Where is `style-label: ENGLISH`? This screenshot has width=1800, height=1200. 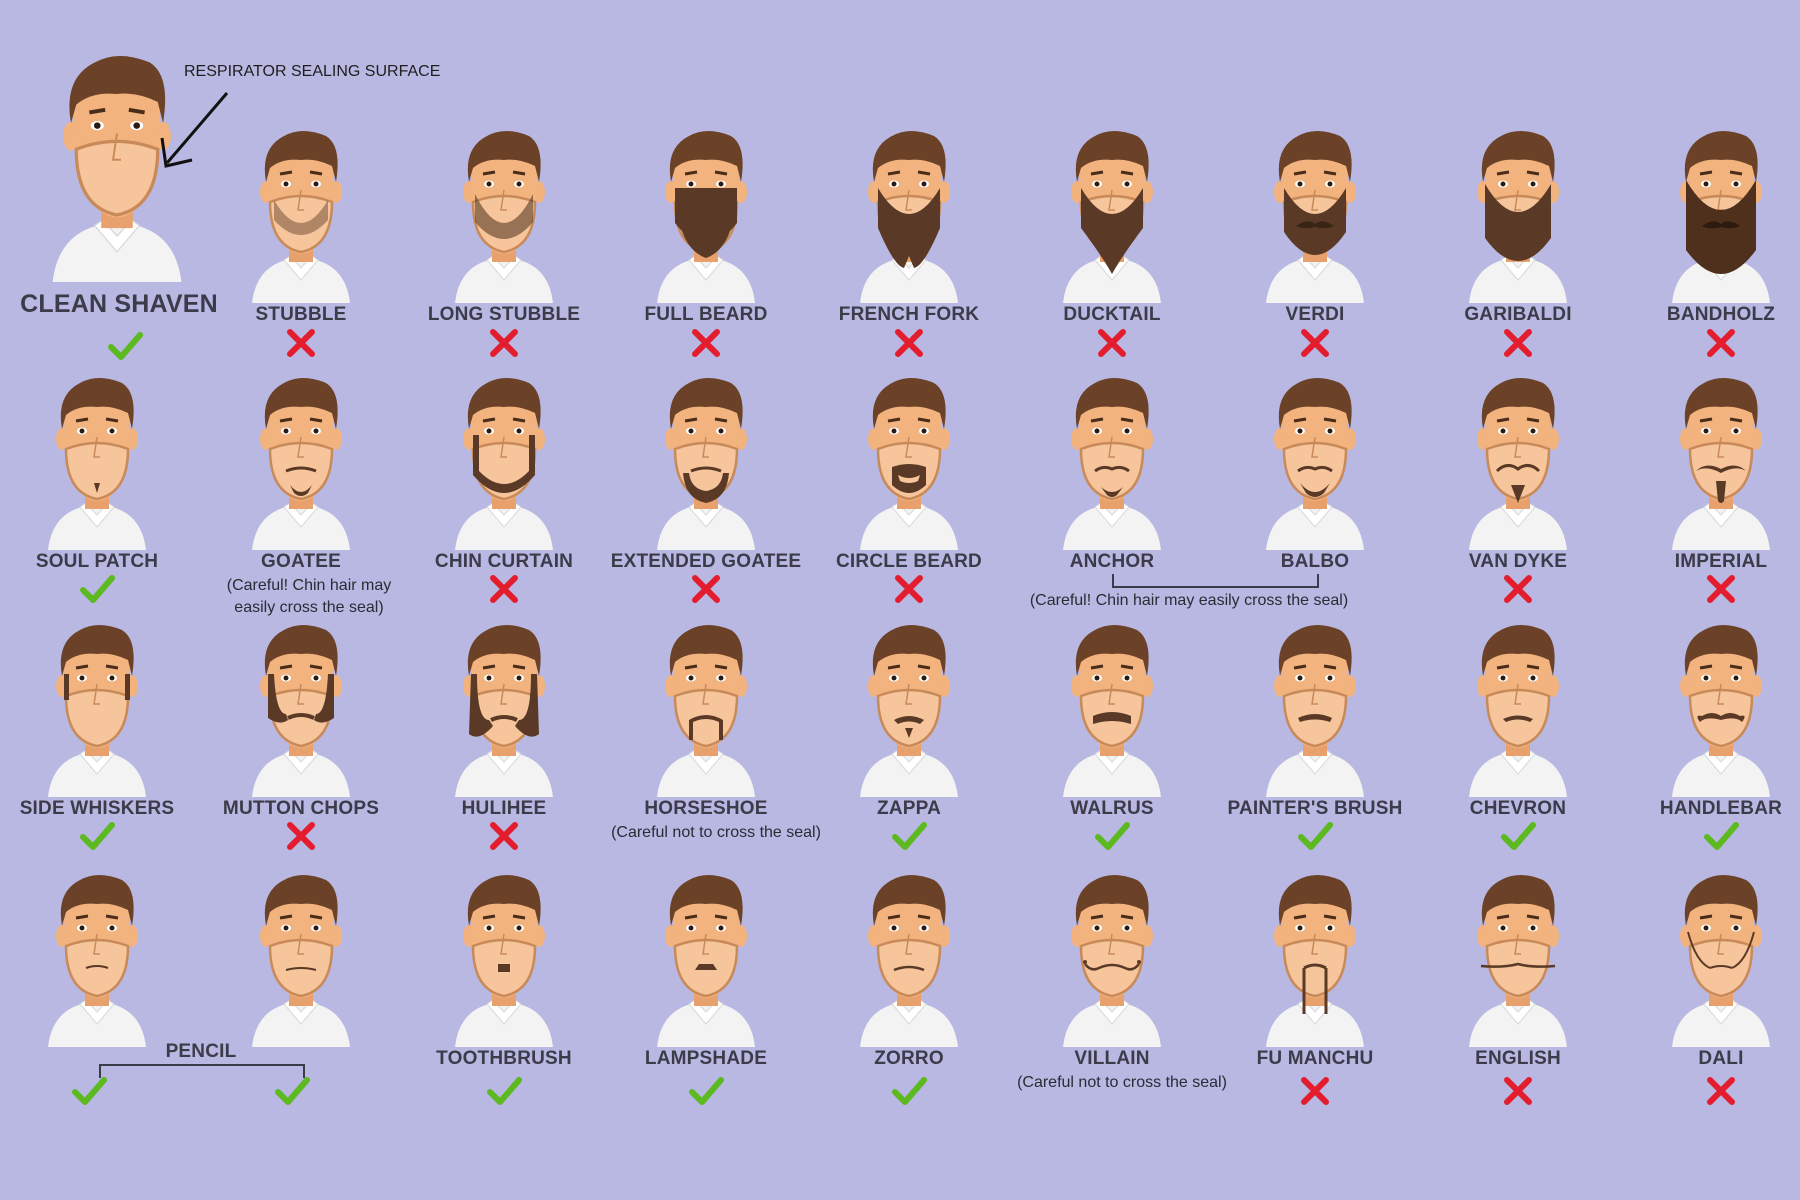 style-label: ENGLISH is located at coordinates (1518, 1058).